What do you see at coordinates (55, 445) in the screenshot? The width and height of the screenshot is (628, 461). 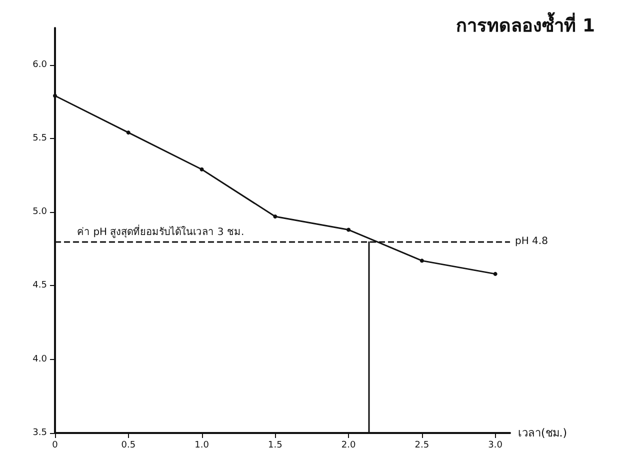 I see `x-tick-label: 0` at bounding box center [55, 445].